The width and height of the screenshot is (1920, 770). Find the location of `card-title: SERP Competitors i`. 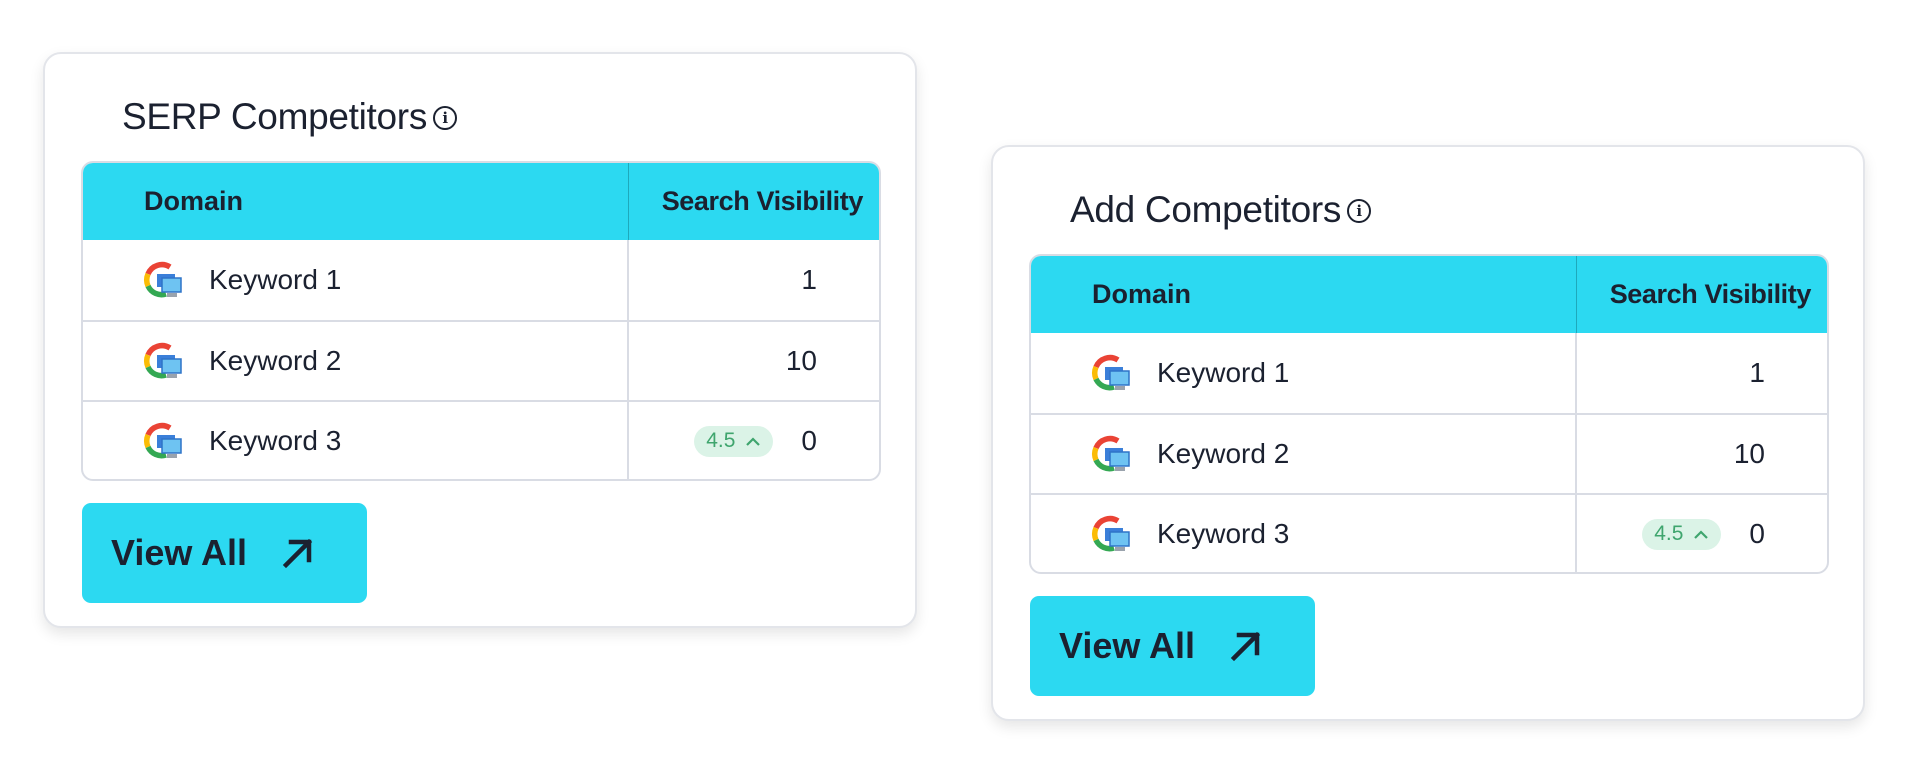

card-title: SERP Competitors i is located at coordinates (290, 117).